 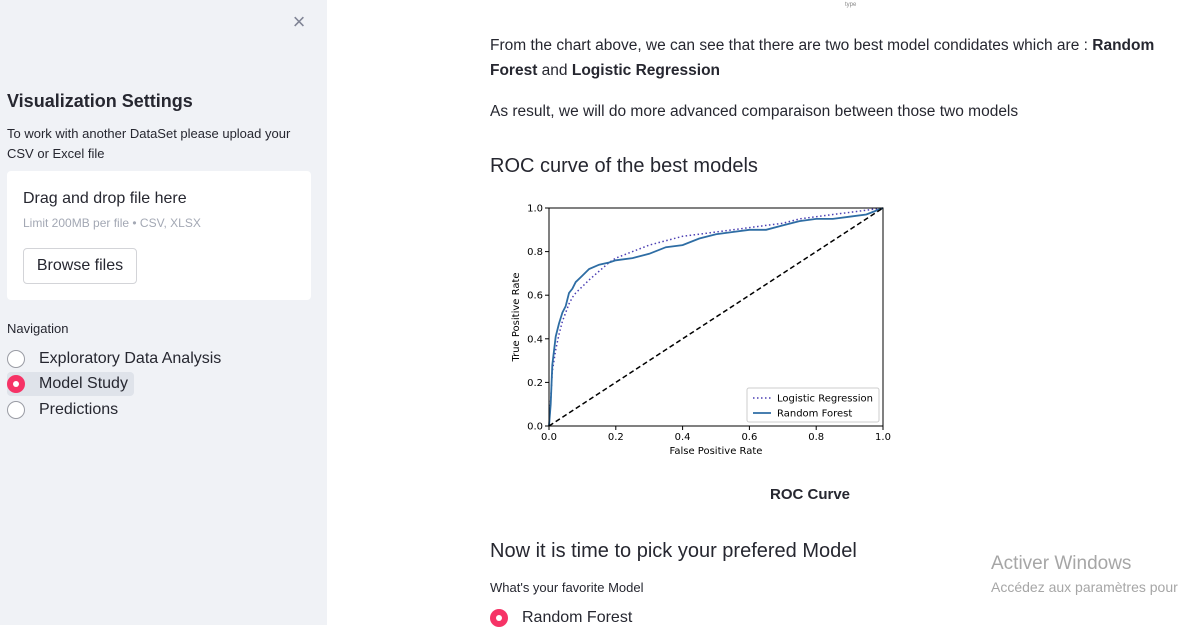 I want to click on x-tick-label: 0.8, so click(x=816, y=437).